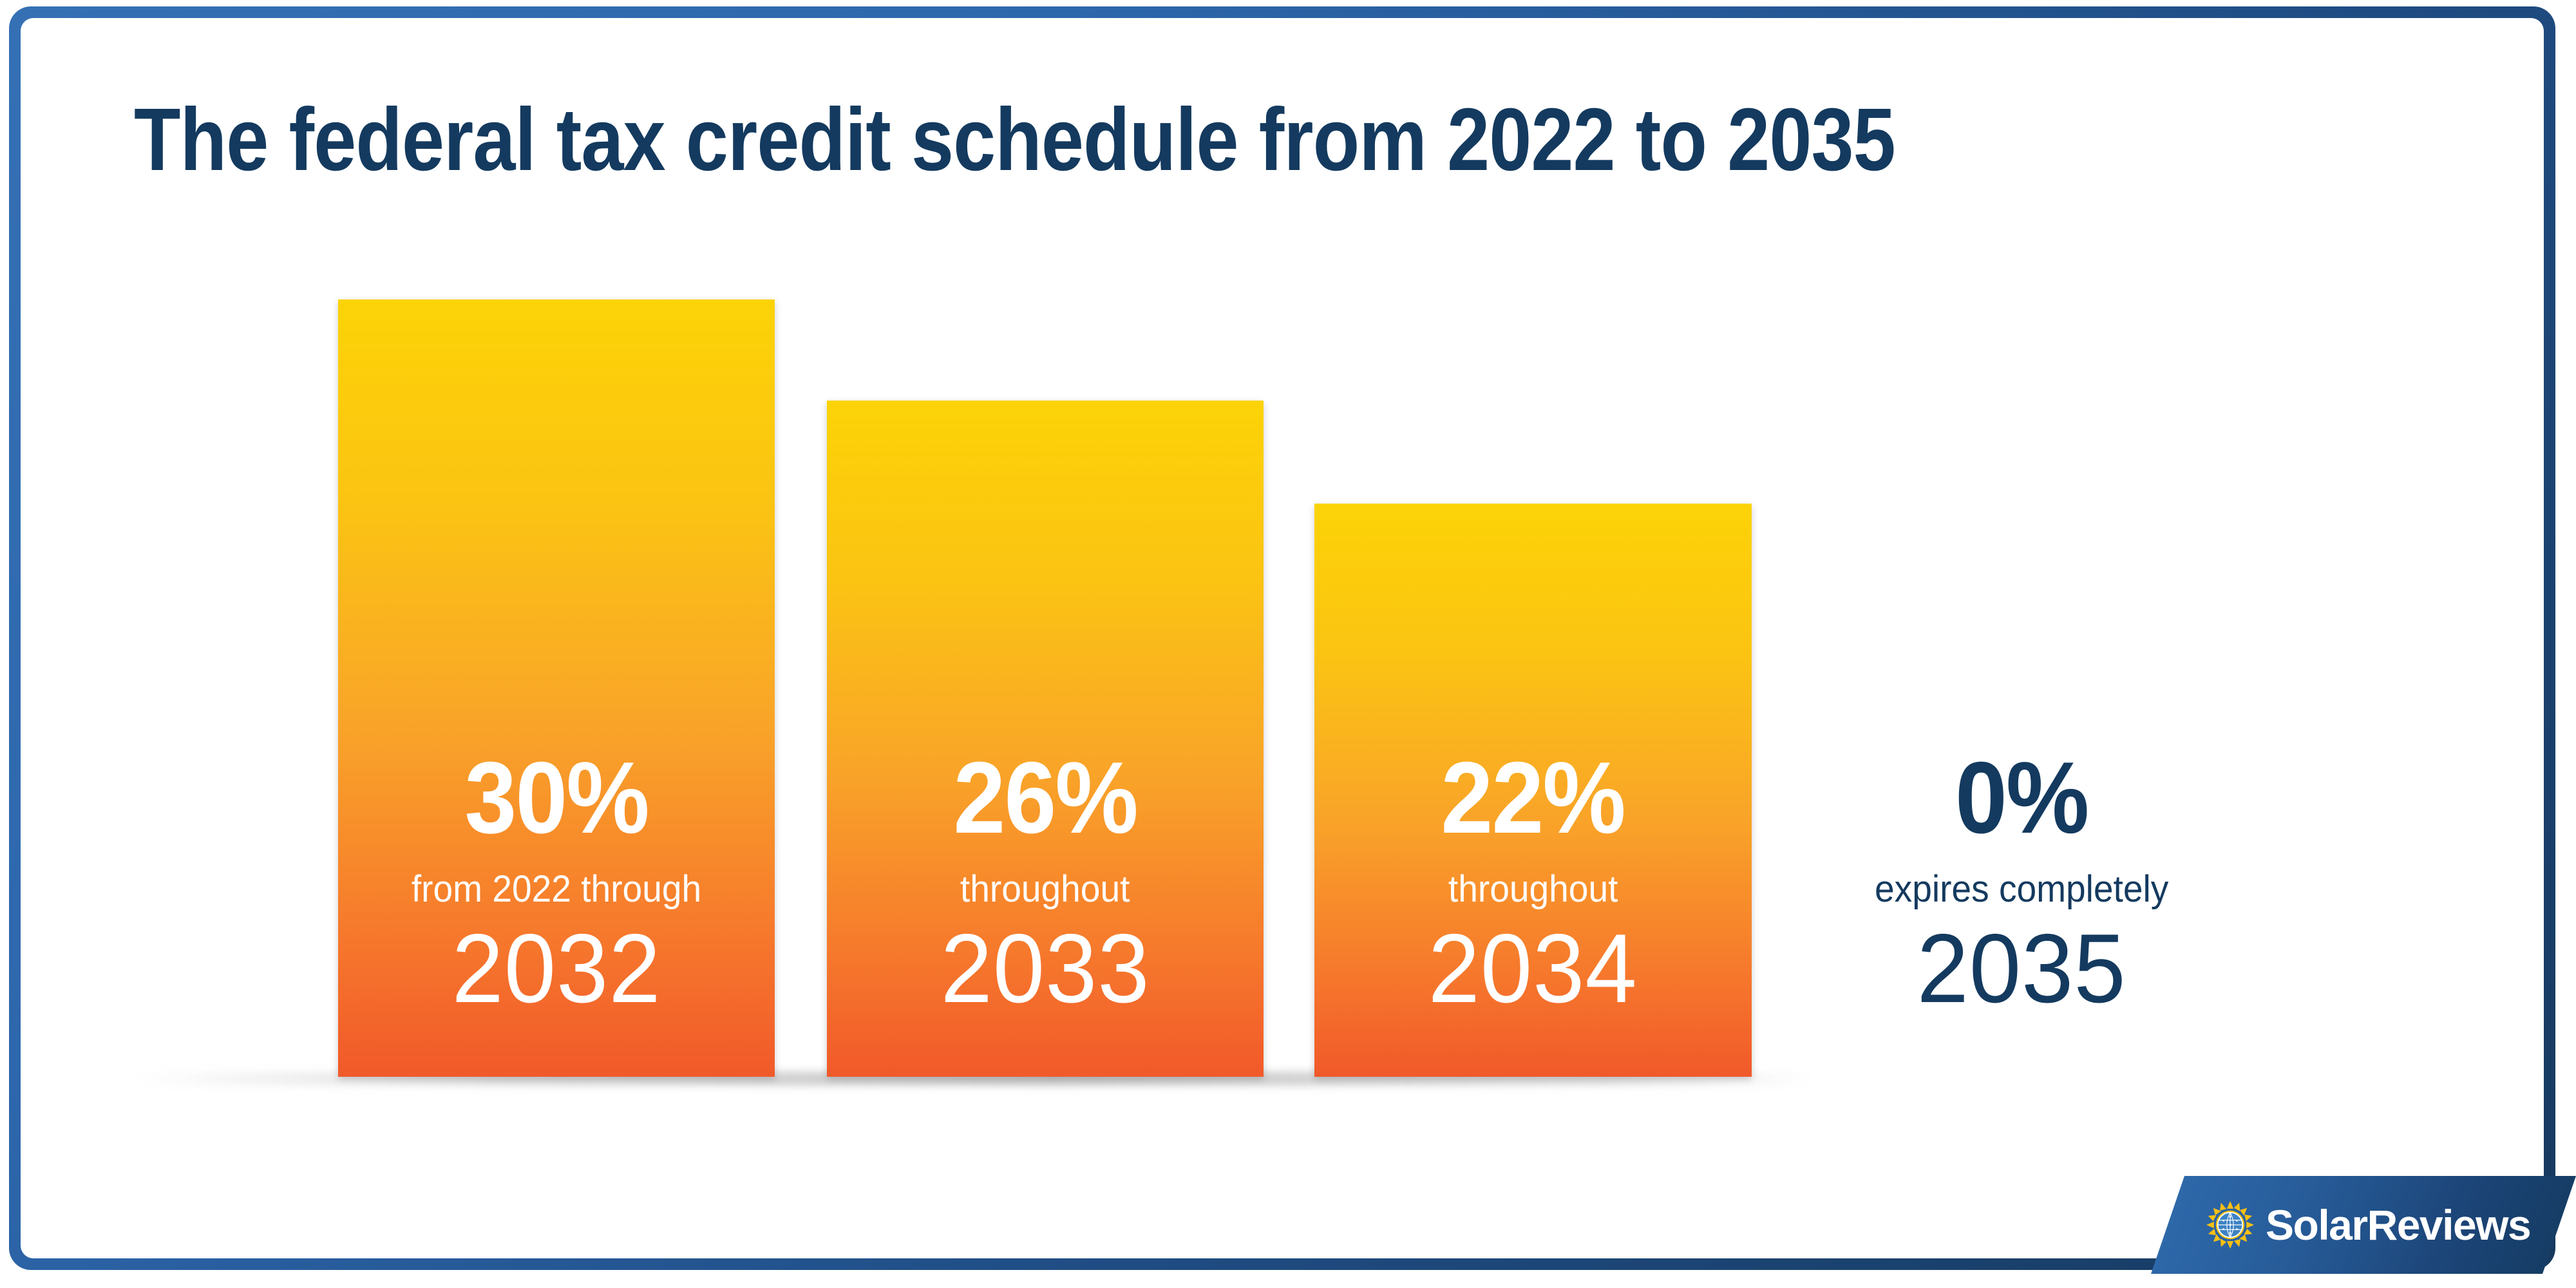  I want to click on bar-2034: 22% throughout 2034, so click(1533, 790).